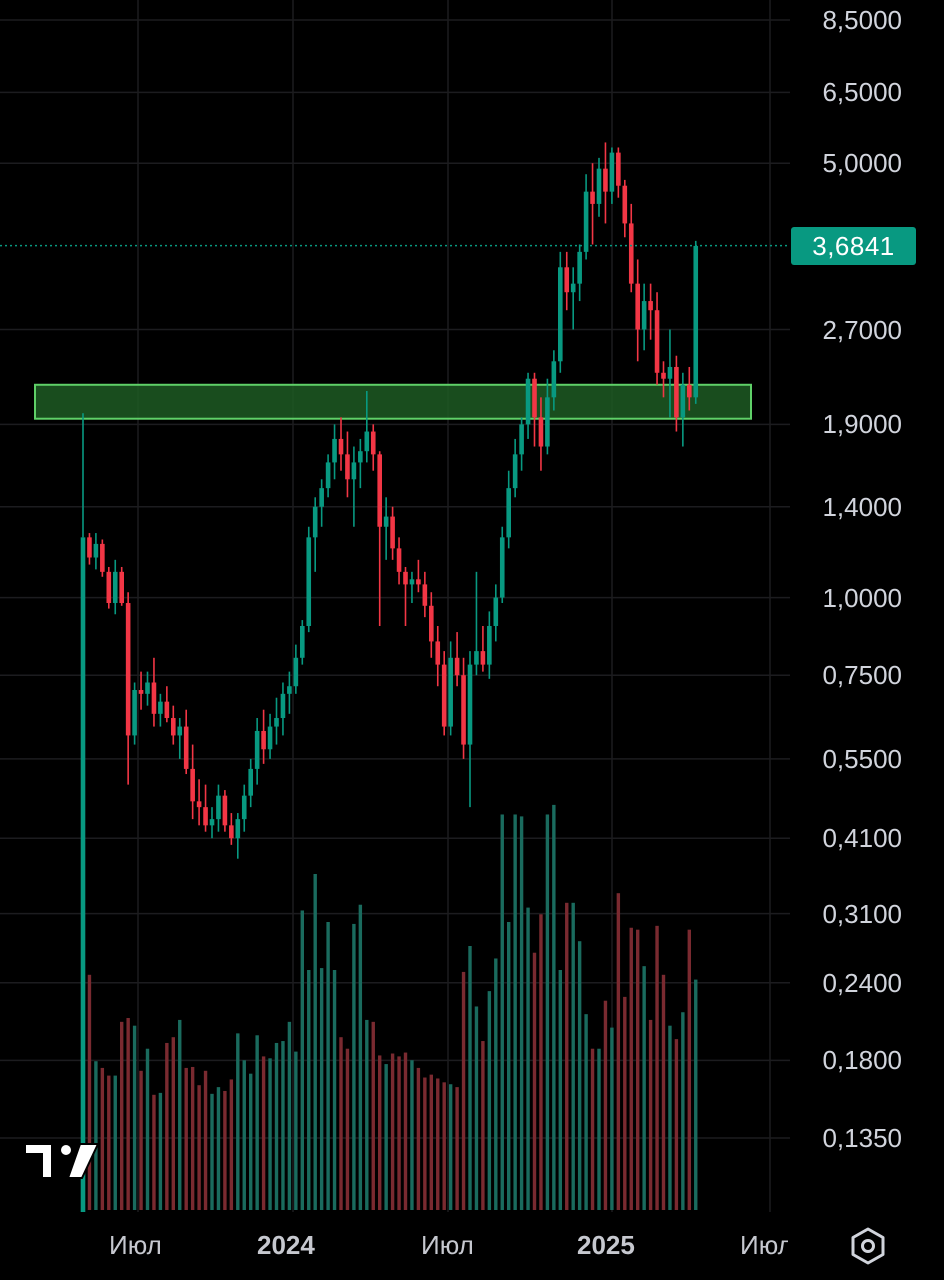  I want to click on settings-gear-icon, so click(868, 1246).